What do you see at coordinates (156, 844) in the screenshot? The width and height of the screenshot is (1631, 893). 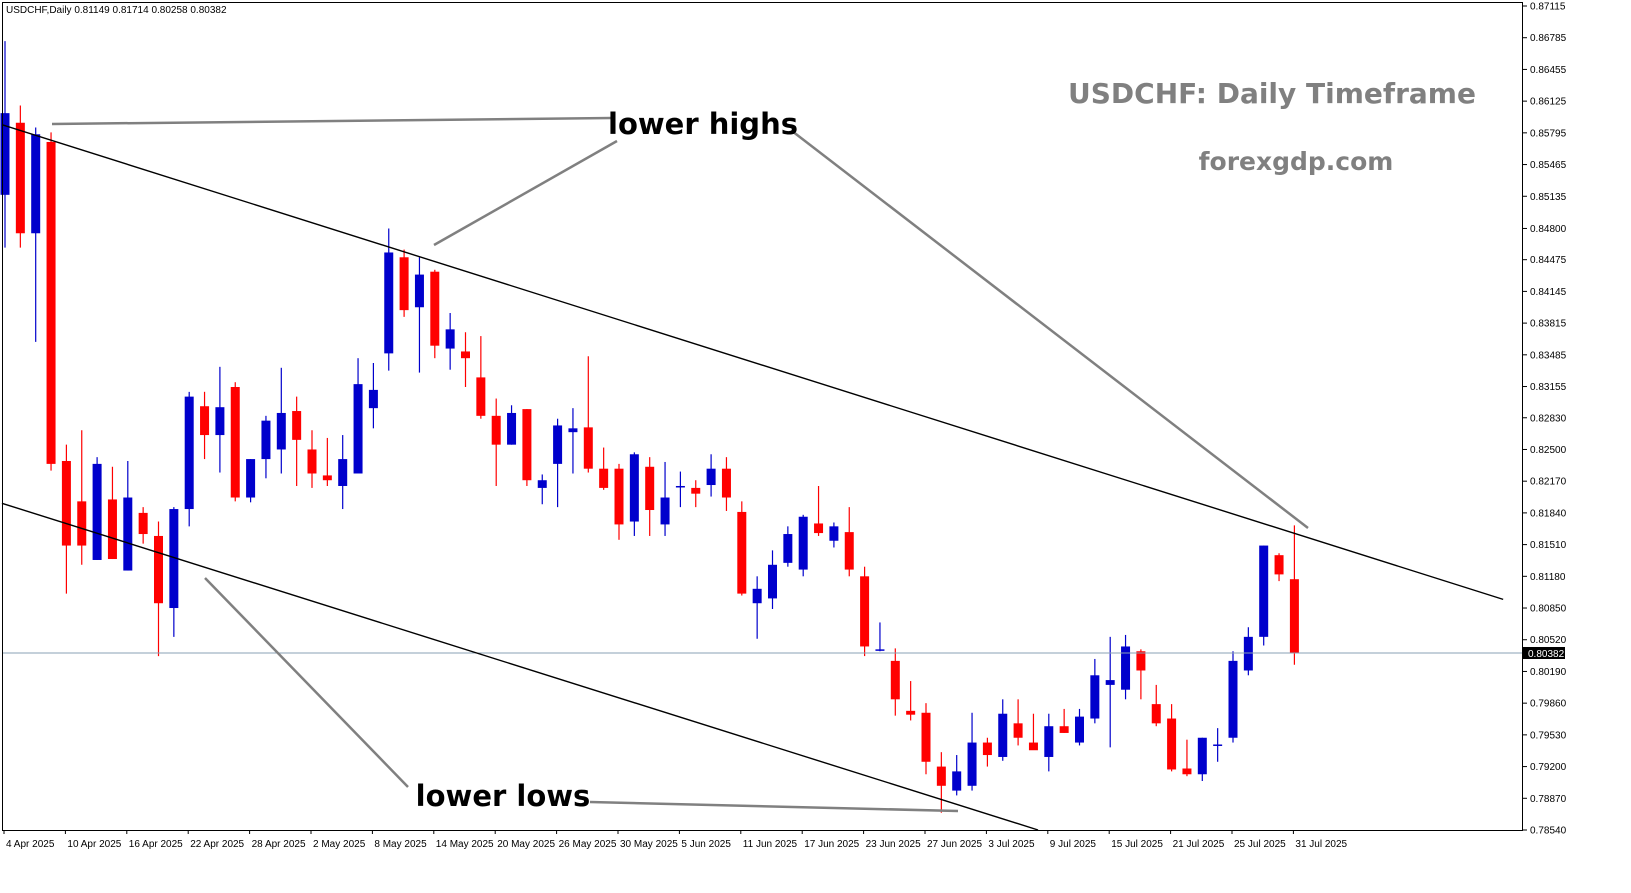 I see `x-tick-label: 16 Apr 2025` at bounding box center [156, 844].